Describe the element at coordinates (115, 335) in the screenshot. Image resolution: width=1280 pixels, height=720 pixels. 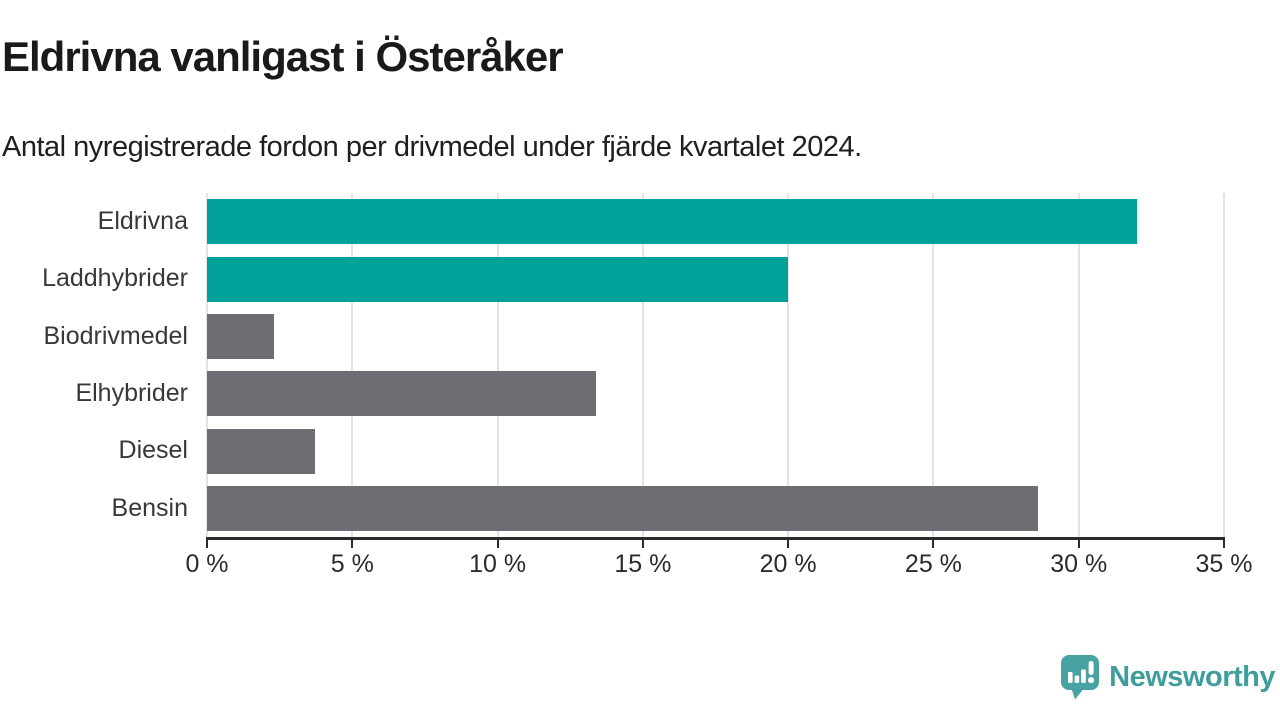
I see `y-label-biodrivmedel: Biodrivmedel` at that location.